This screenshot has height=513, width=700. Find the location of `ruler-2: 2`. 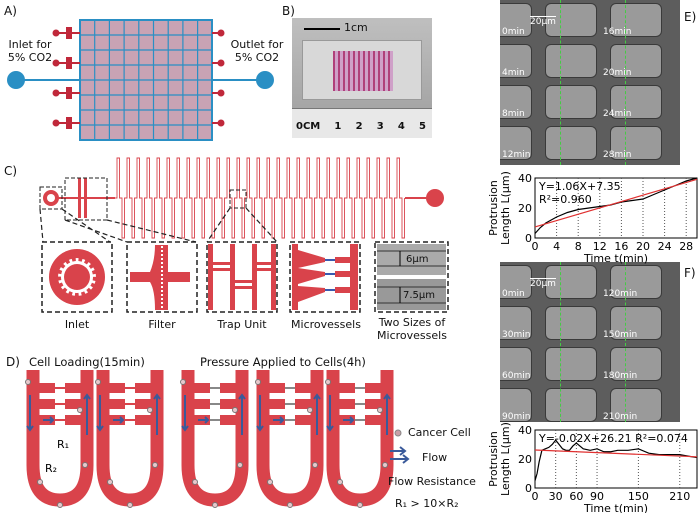

ruler-2: 2 is located at coordinates (359, 126).